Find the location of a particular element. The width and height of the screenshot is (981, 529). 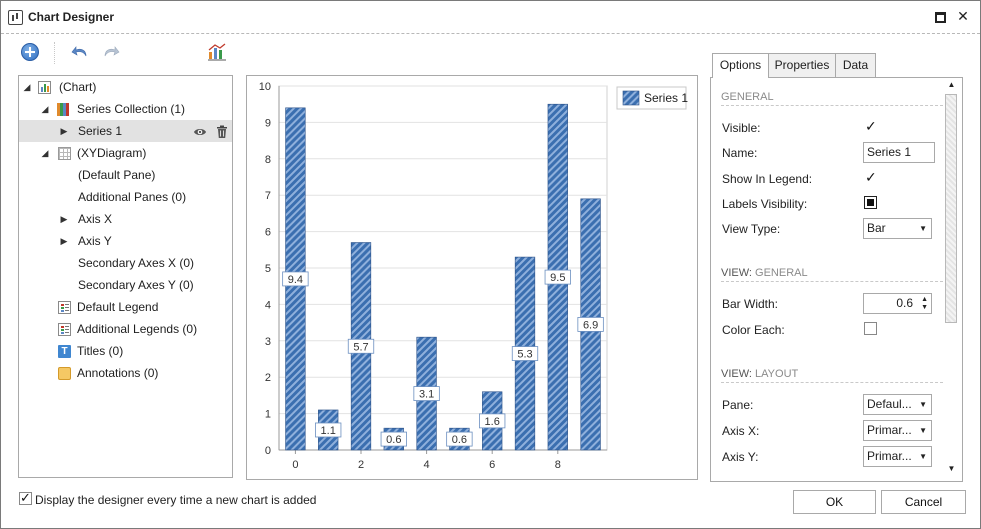

display-designer-checkbox is located at coordinates (25, 498).